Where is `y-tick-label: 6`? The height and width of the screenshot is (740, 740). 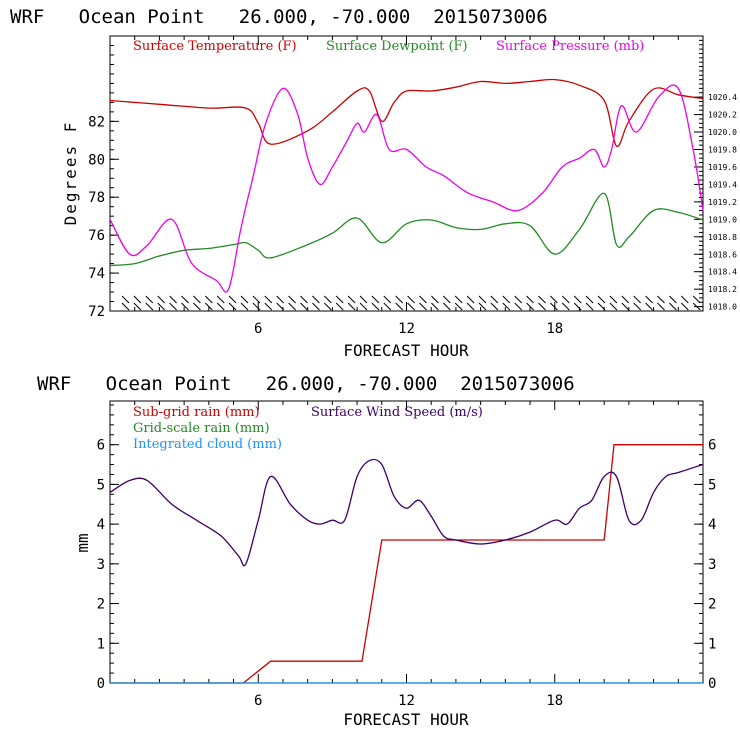 y-tick-label: 6 is located at coordinates (101, 446).